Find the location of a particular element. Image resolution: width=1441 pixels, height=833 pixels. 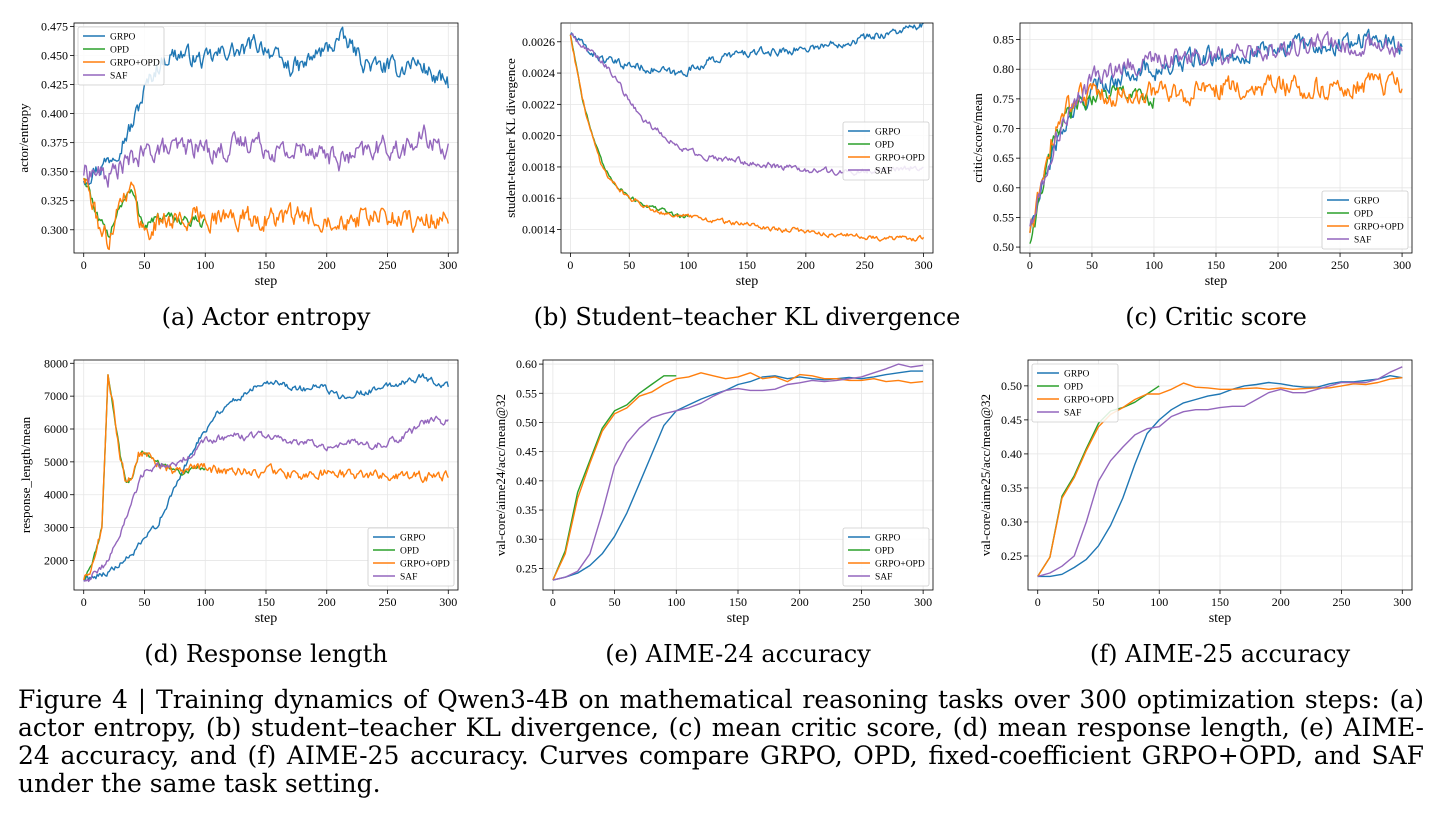

y-axis-label: actor/entropy is located at coordinates (23, 138).